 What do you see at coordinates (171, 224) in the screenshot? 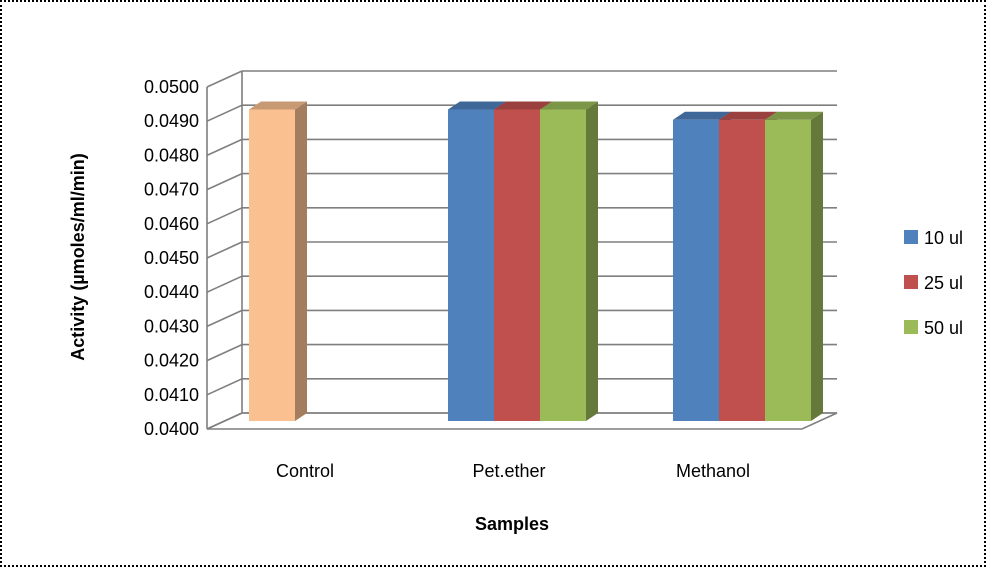
I see `y-tick-label: 0.0460` at bounding box center [171, 224].